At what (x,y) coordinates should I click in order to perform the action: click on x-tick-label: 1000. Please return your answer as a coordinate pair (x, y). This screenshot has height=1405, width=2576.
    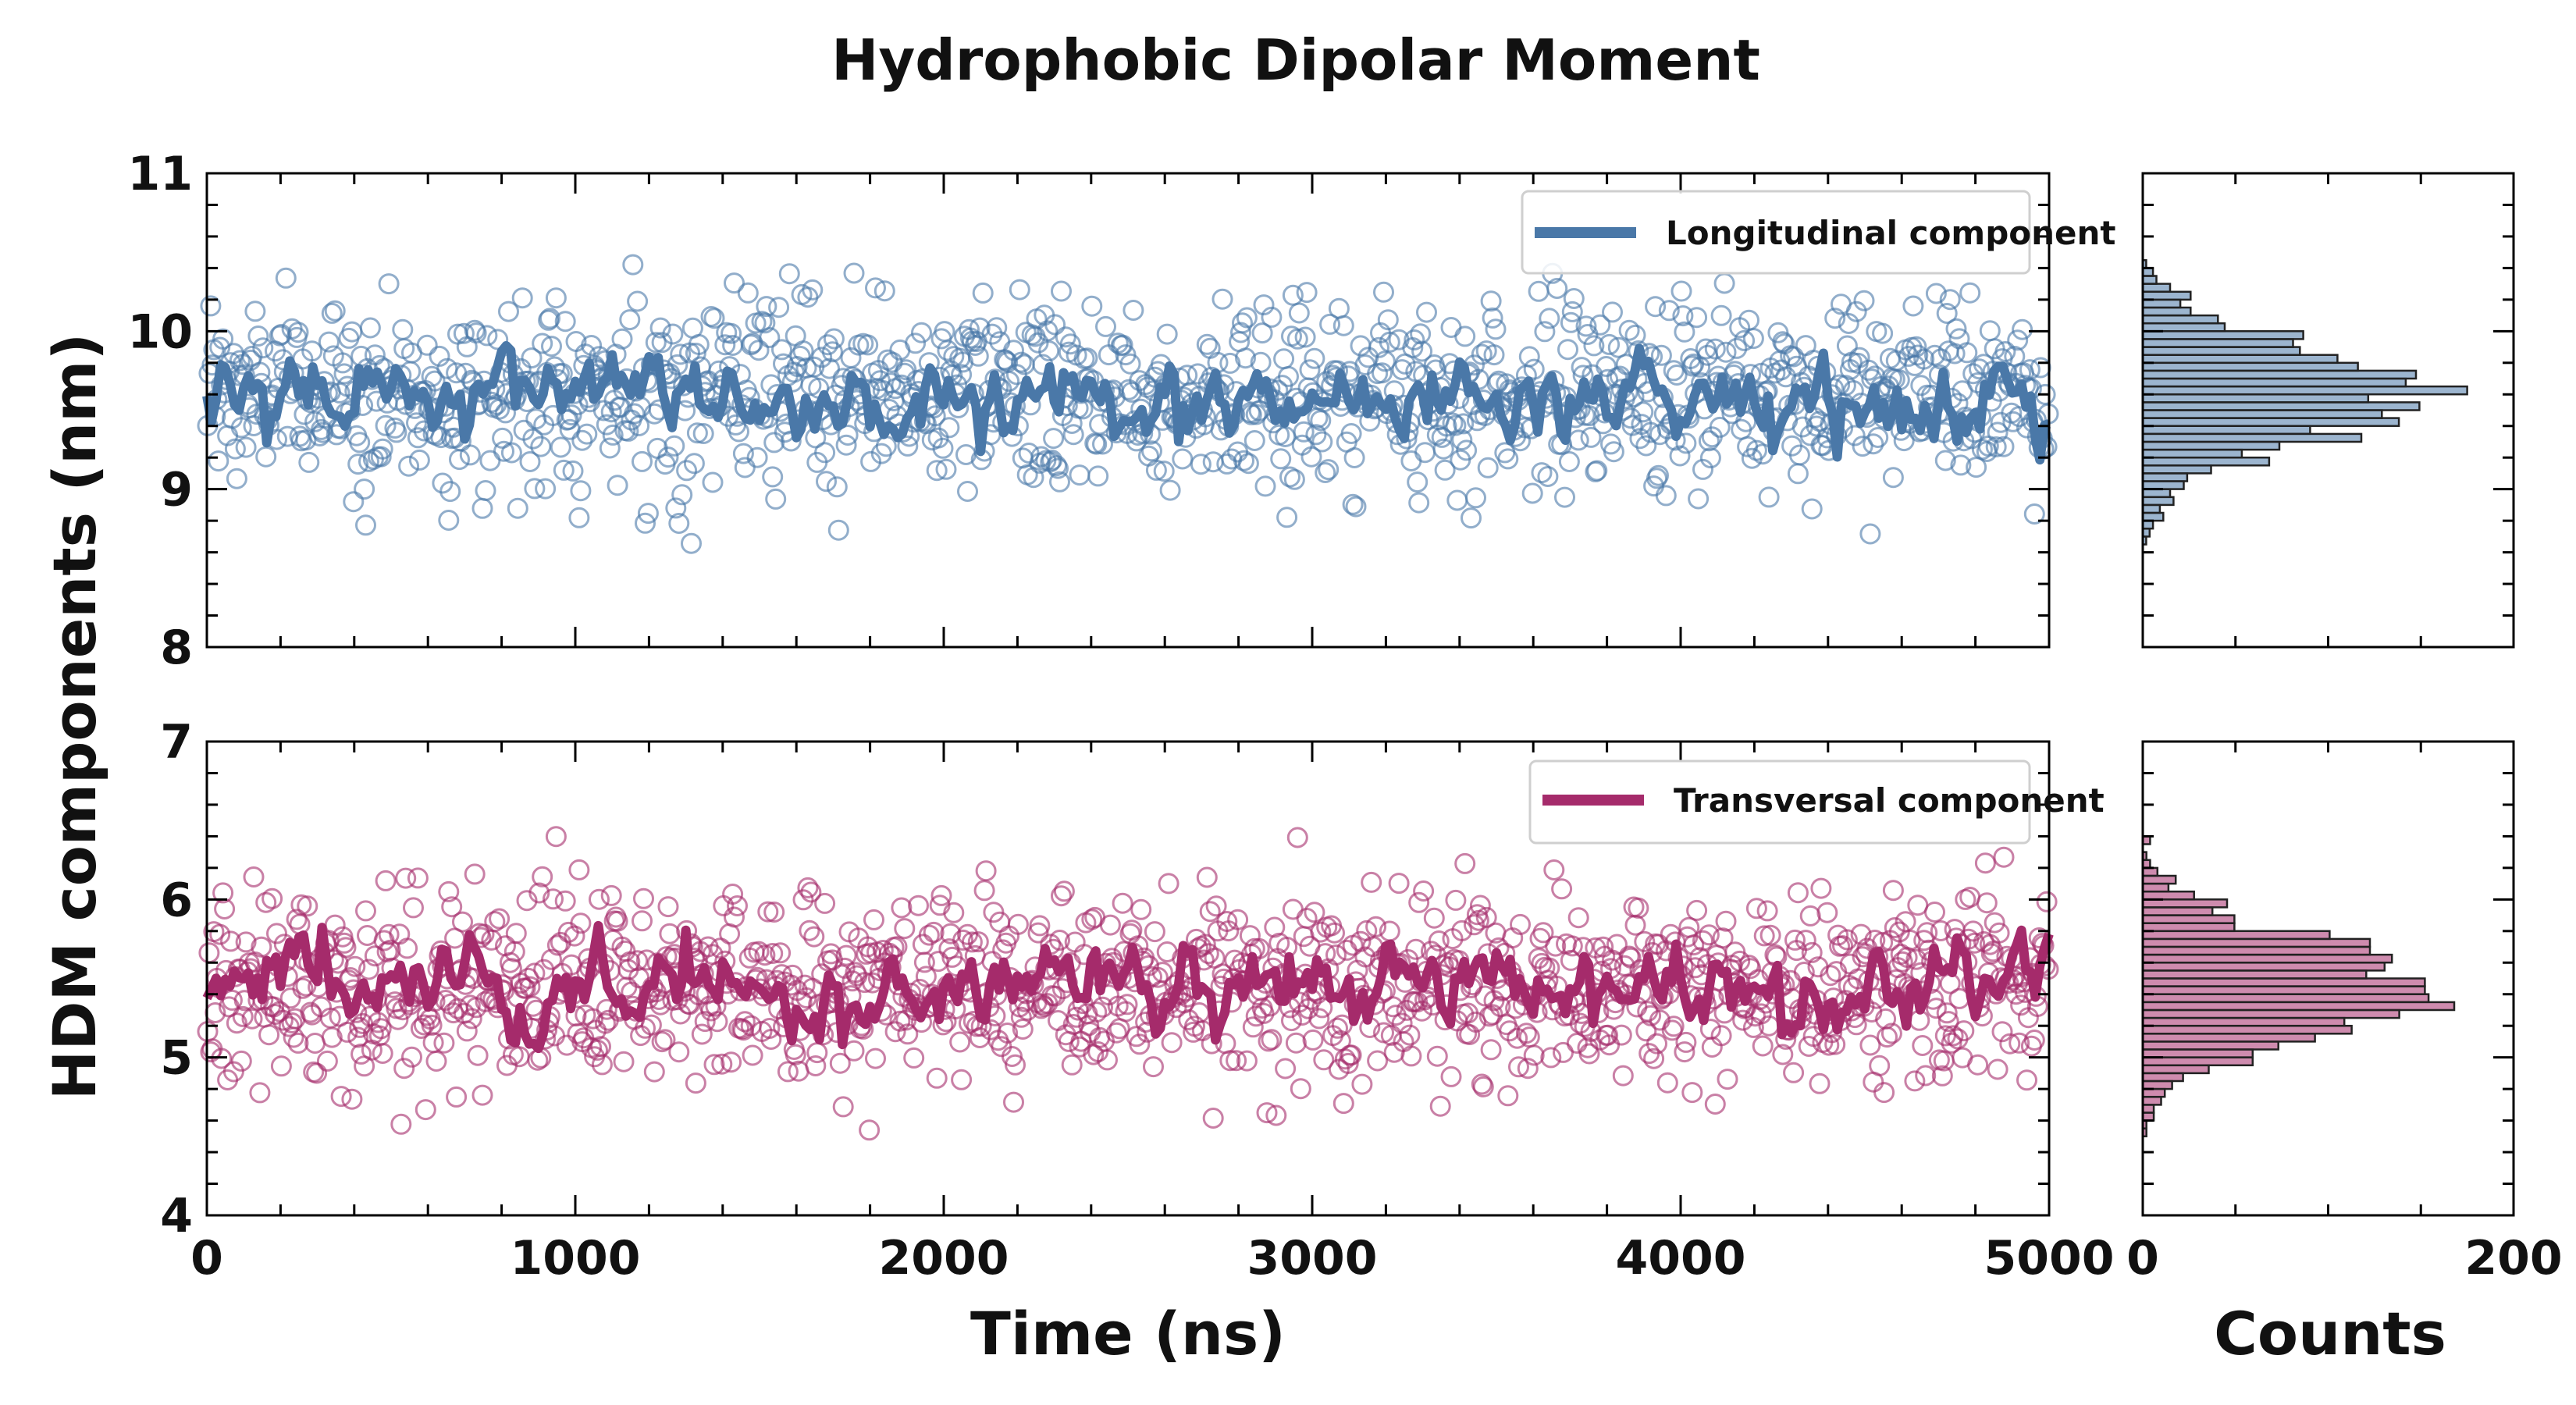
    Looking at the image, I should click on (576, 1258).